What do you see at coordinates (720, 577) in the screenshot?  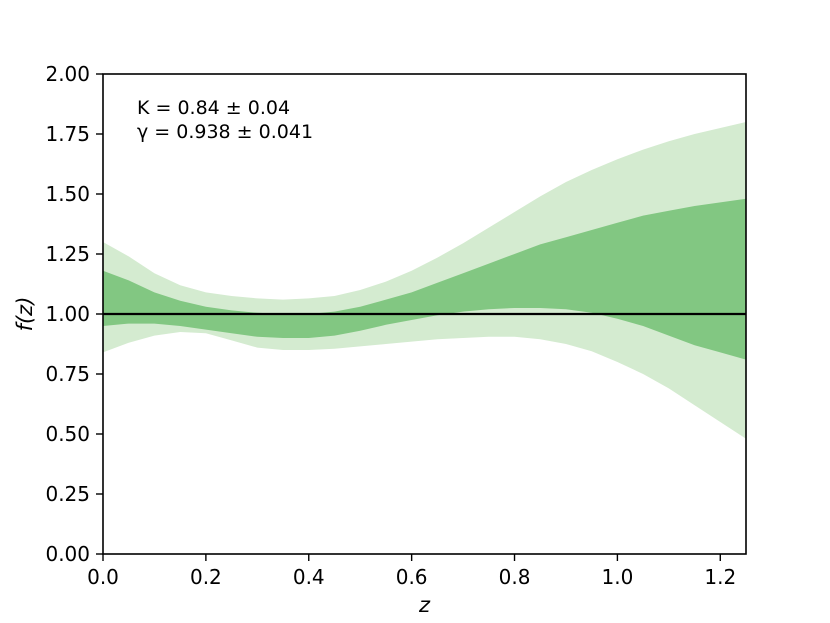 I see `x-tick-label: 1.2` at bounding box center [720, 577].